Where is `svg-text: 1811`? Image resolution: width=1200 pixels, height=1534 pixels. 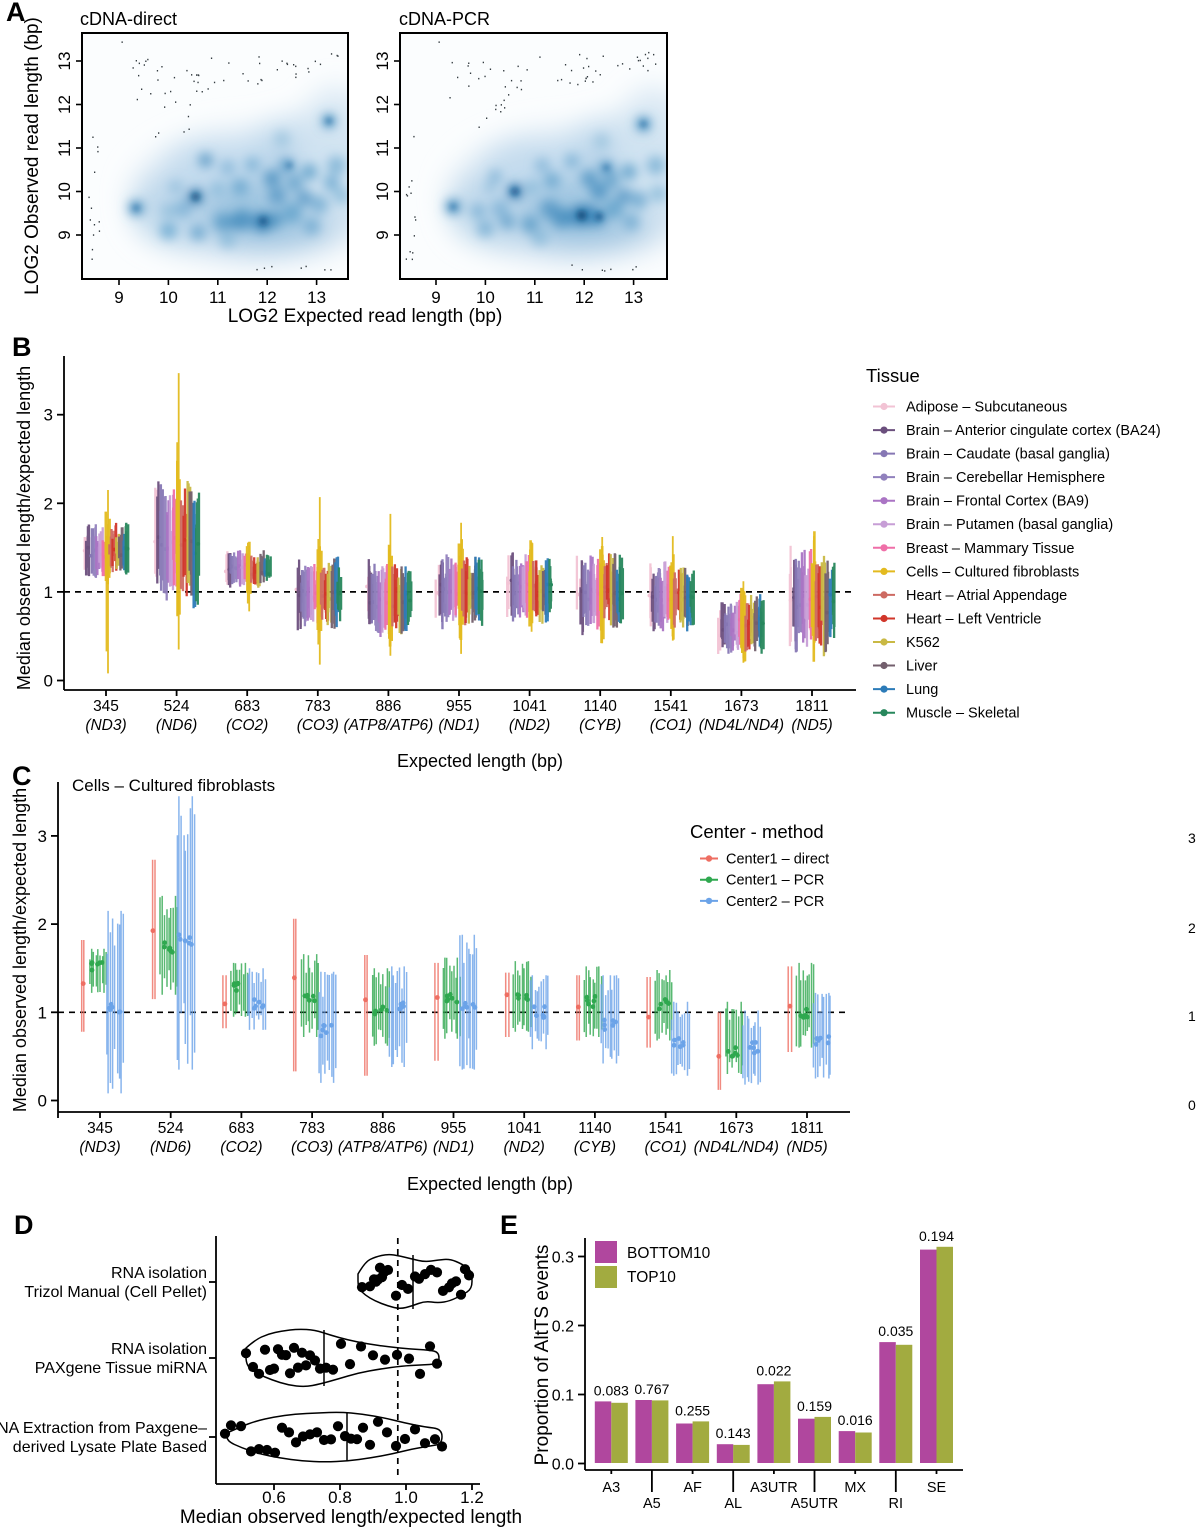 svg-text: 1811 is located at coordinates (806, 1128).